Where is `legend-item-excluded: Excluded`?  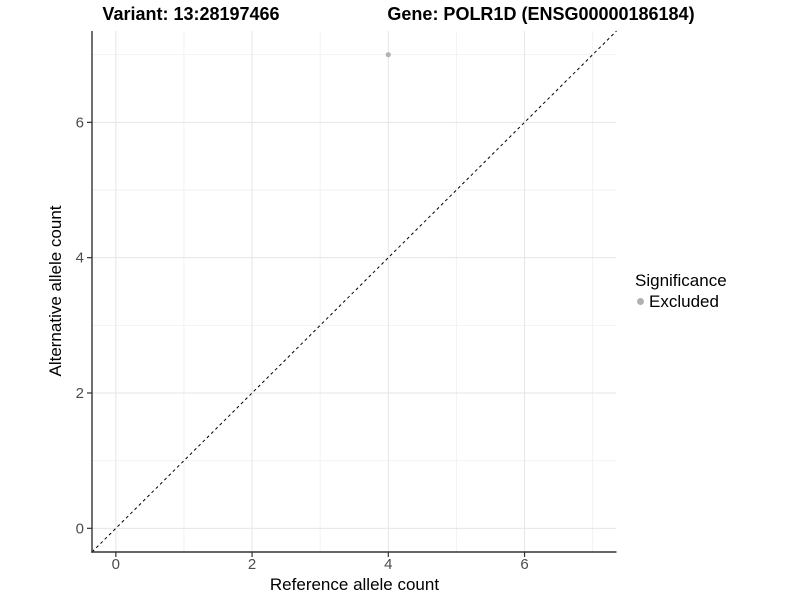
legend-item-excluded: Excluded is located at coordinates (681, 301).